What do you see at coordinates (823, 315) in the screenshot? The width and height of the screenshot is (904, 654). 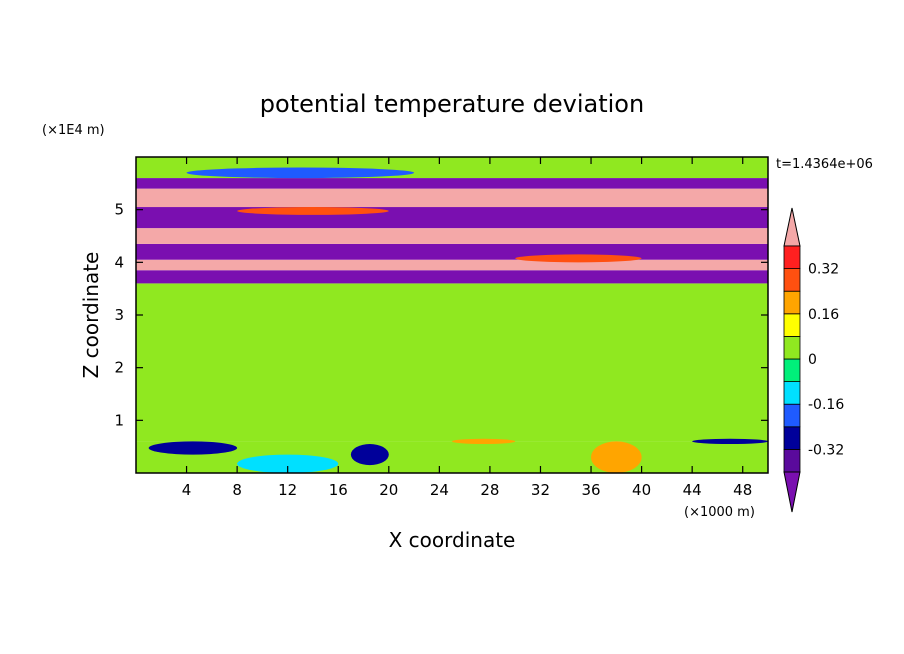 I see `colorbar-tick-label: 0.16` at bounding box center [823, 315].